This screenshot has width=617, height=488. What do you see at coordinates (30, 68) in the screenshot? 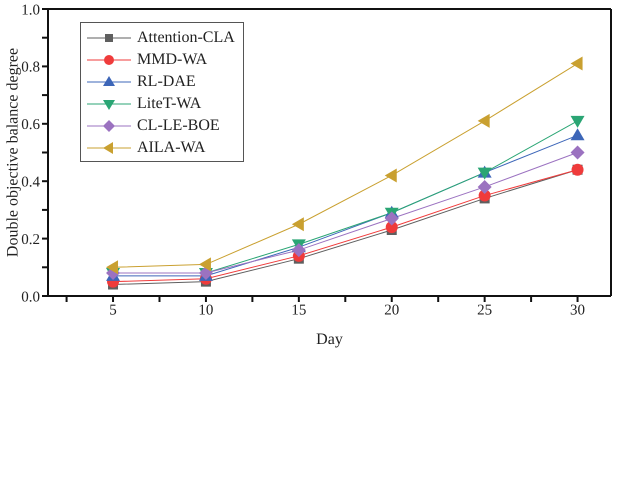
I see `y-tick-label: 0.8` at bounding box center [30, 68].